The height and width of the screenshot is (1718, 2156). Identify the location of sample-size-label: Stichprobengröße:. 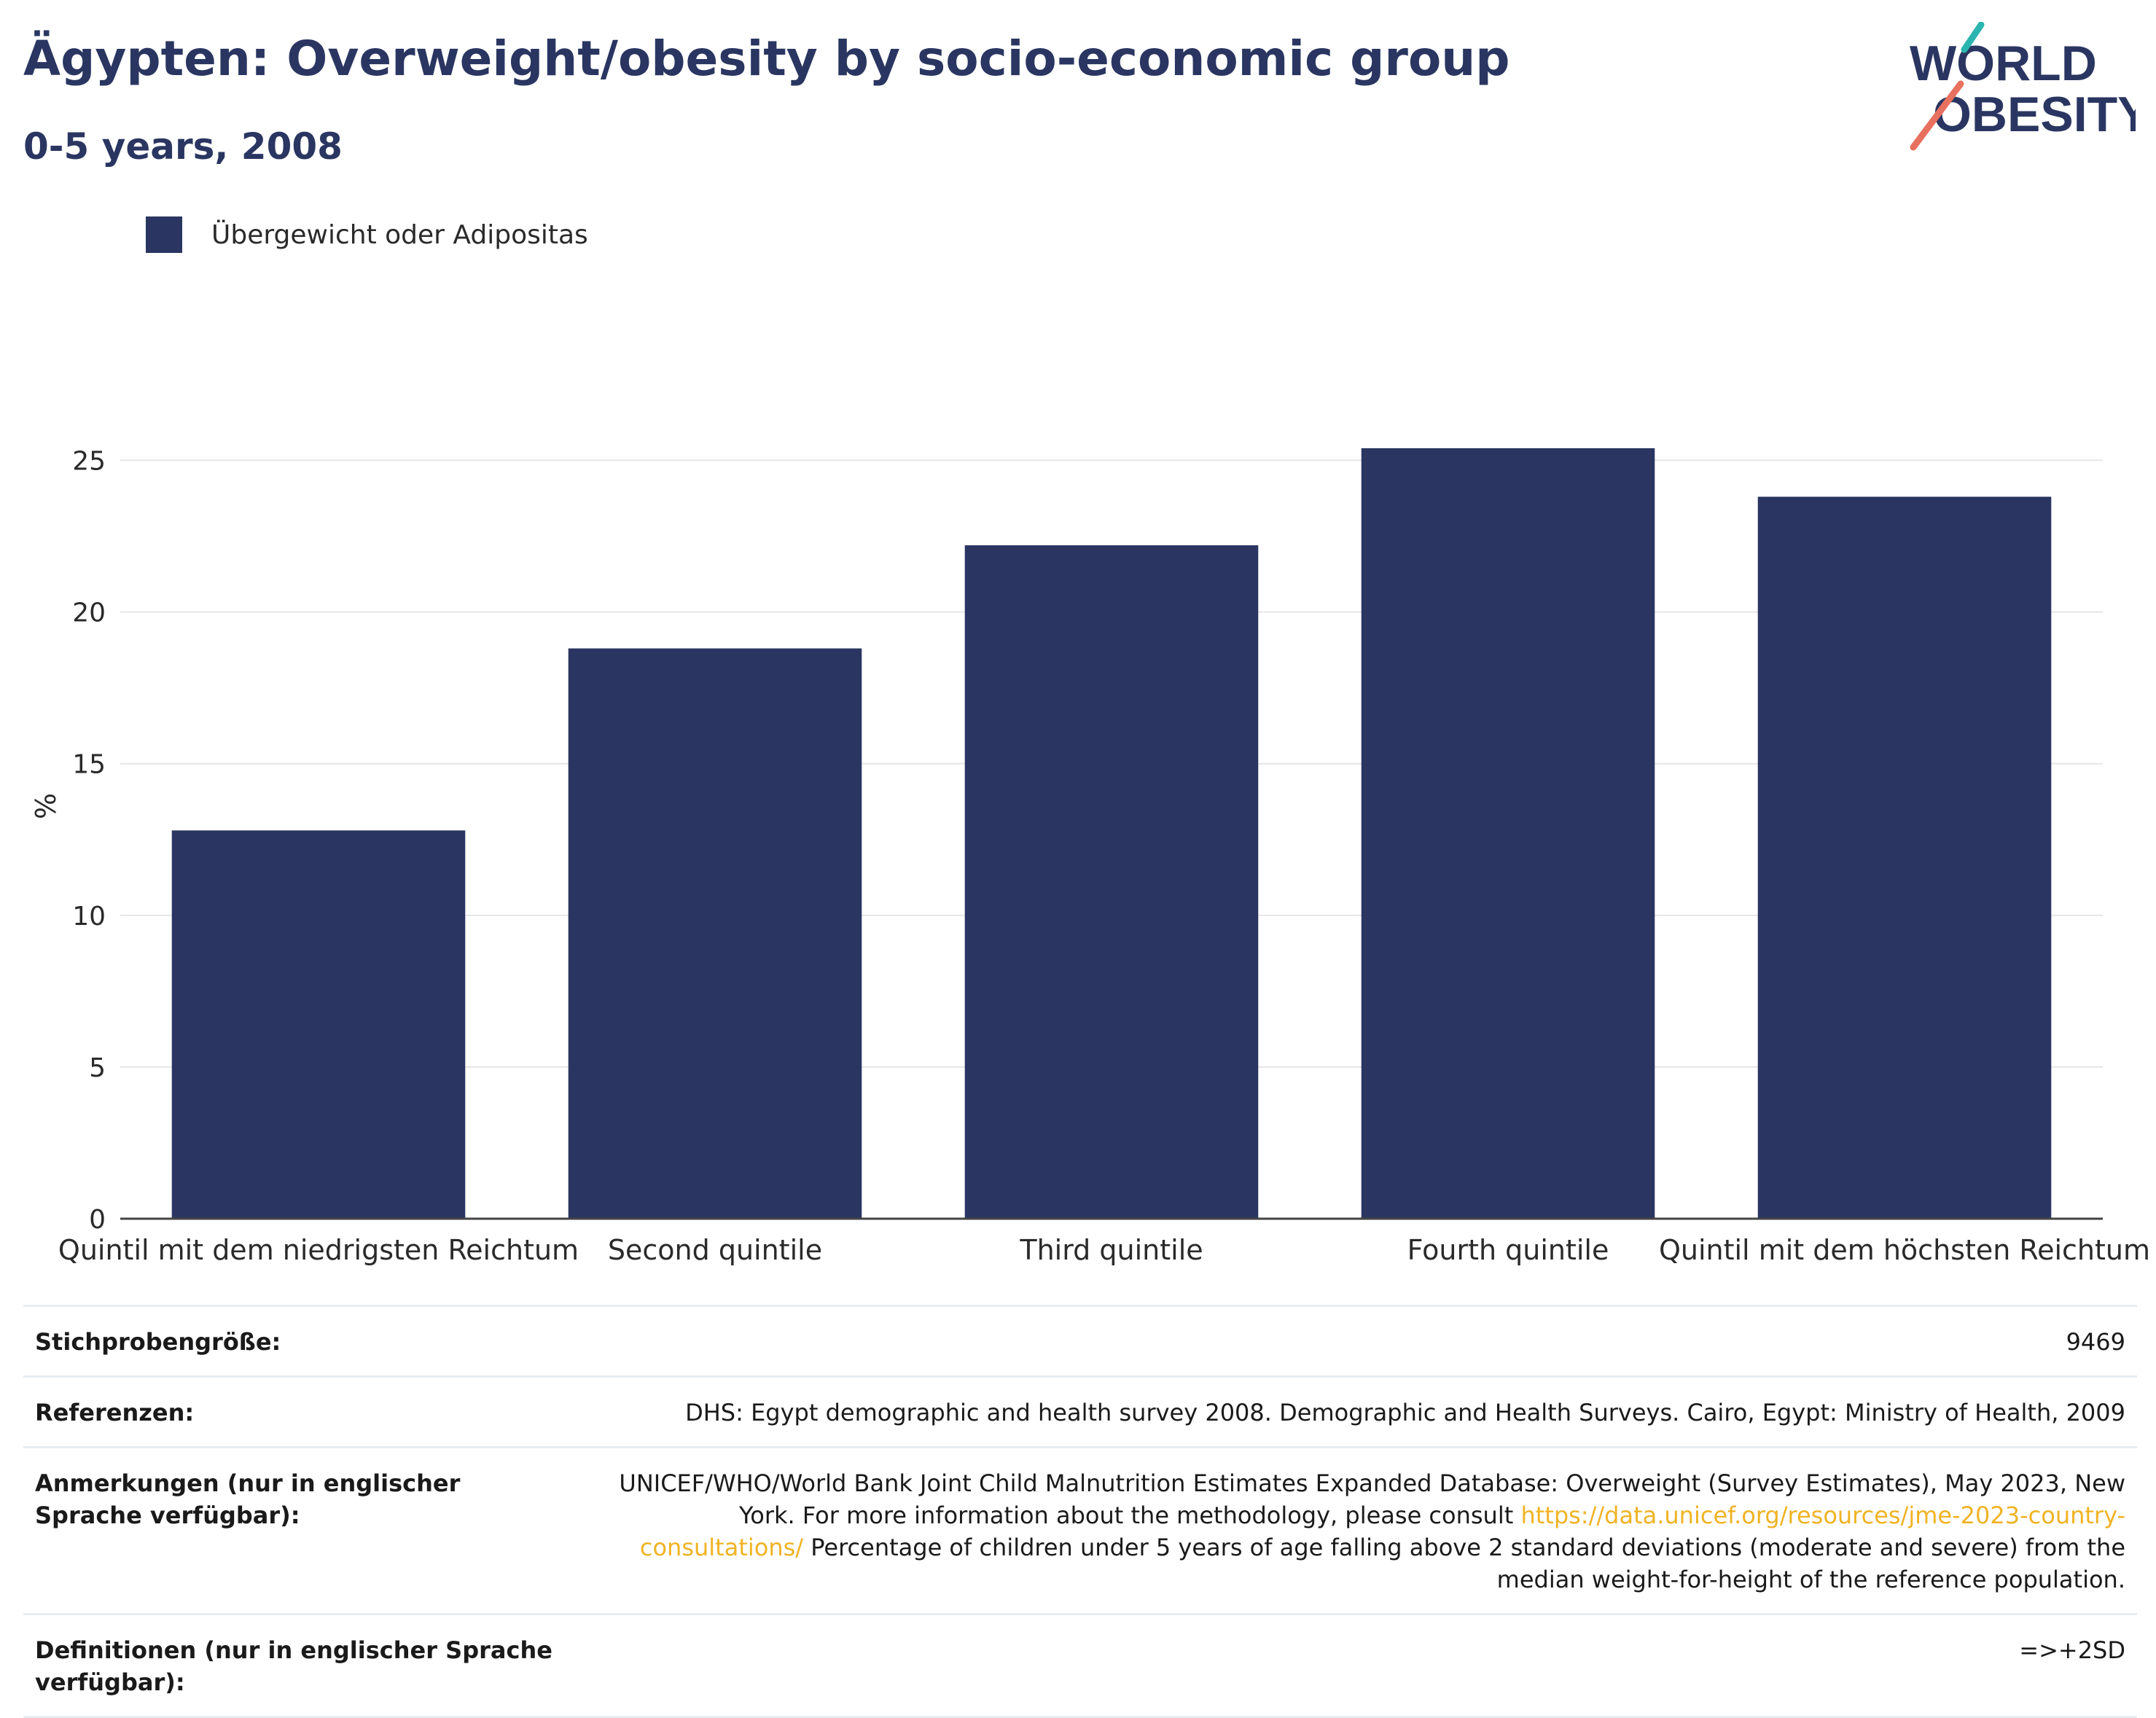
(158, 1342).